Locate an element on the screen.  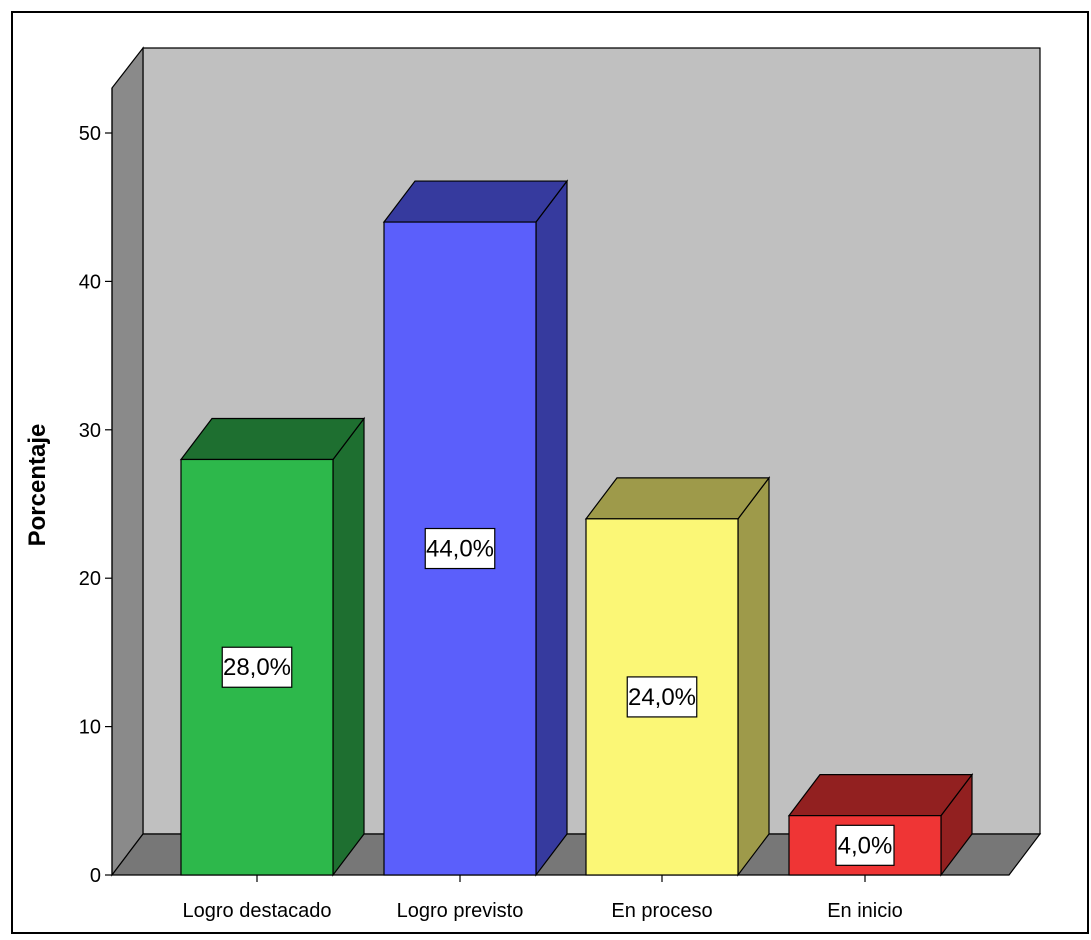
x-tick-label: Logro previsto is located at coordinates (460, 911).